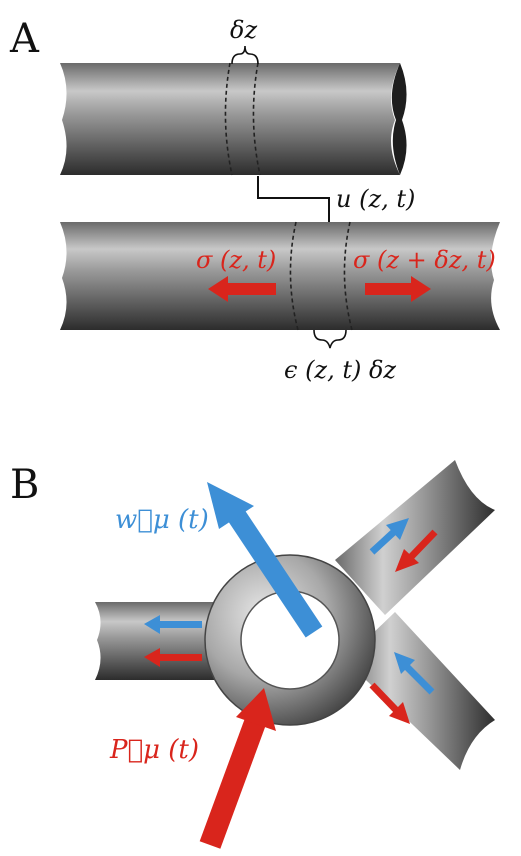 This screenshot has width=521, height=856. What do you see at coordinates (24, 485) in the screenshot?
I see `panel-b-letter: B` at bounding box center [24, 485].